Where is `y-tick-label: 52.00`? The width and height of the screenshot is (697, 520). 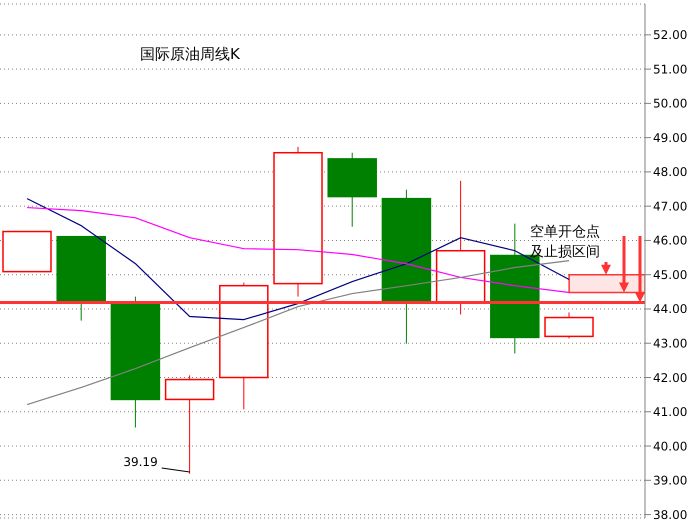
y-tick-label: 52.00 is located at coordinates (670, 35).